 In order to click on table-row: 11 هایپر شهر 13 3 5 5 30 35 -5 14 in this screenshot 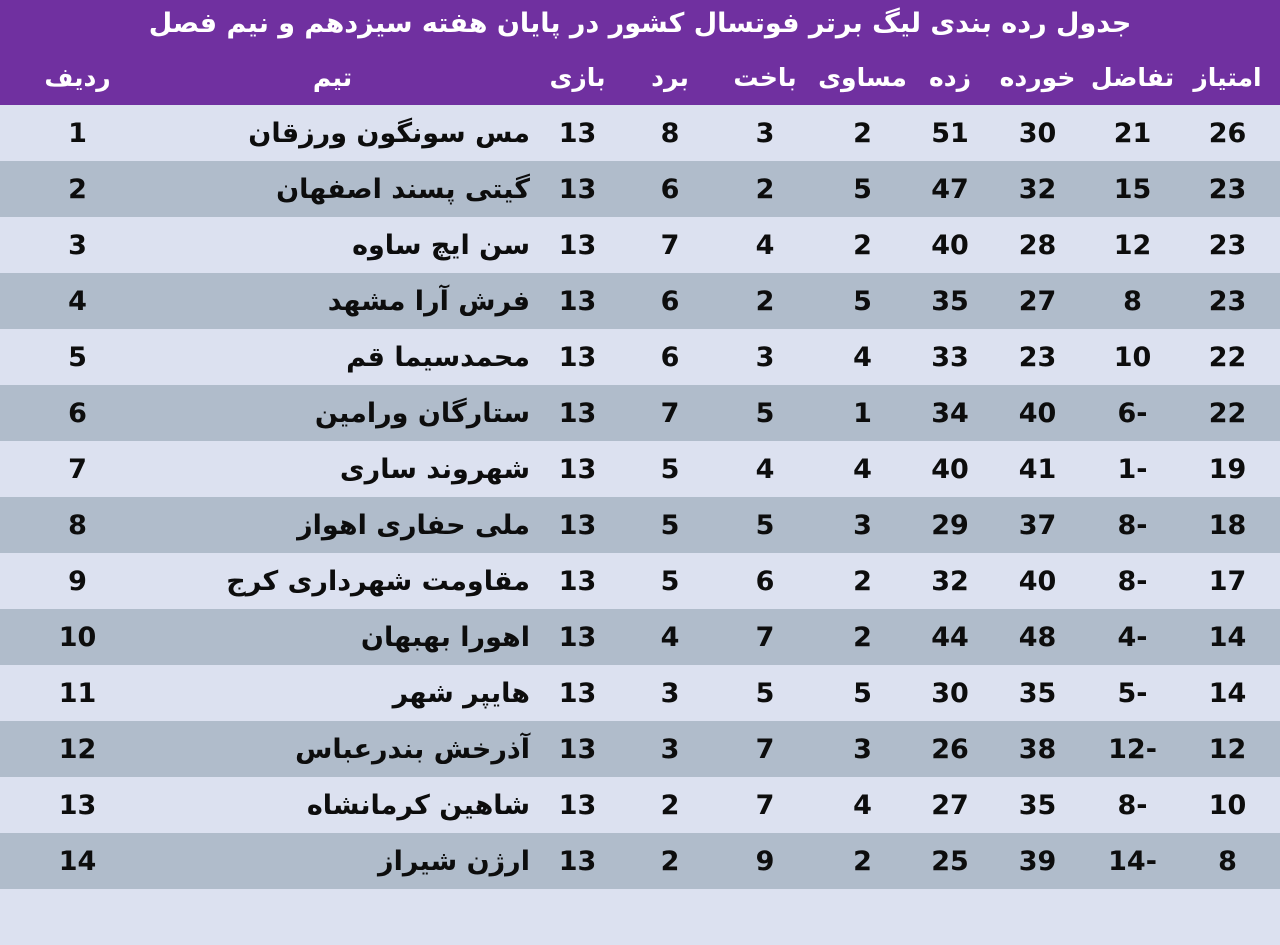, I will do `click(640, 693)`.